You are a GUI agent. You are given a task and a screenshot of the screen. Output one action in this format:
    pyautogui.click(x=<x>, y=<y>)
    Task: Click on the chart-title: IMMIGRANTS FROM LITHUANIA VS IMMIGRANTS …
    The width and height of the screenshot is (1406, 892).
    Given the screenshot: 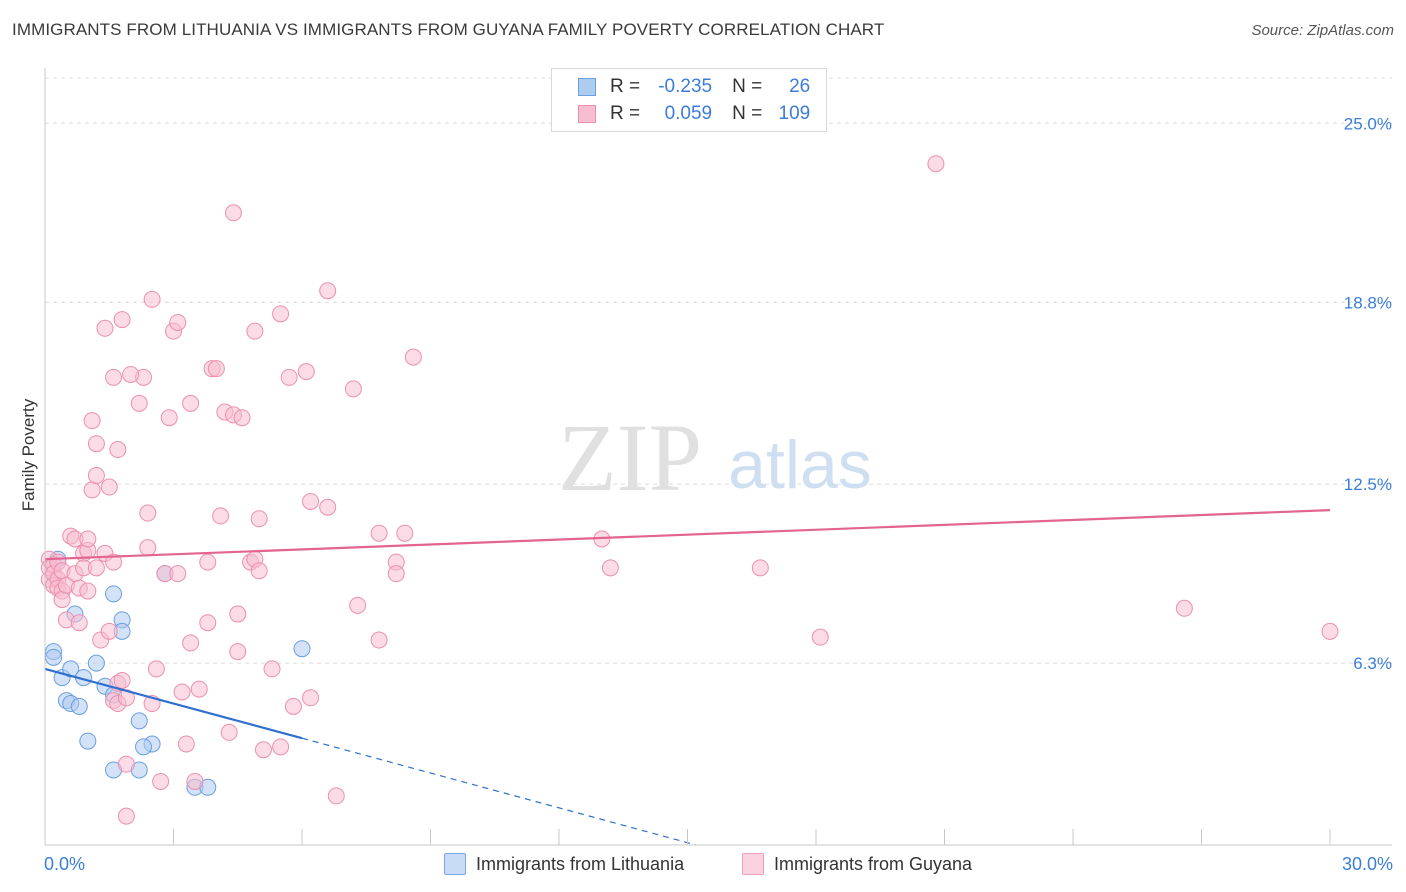 What is the action you would take?
    pyautogui.click(x=448, y=29)
    